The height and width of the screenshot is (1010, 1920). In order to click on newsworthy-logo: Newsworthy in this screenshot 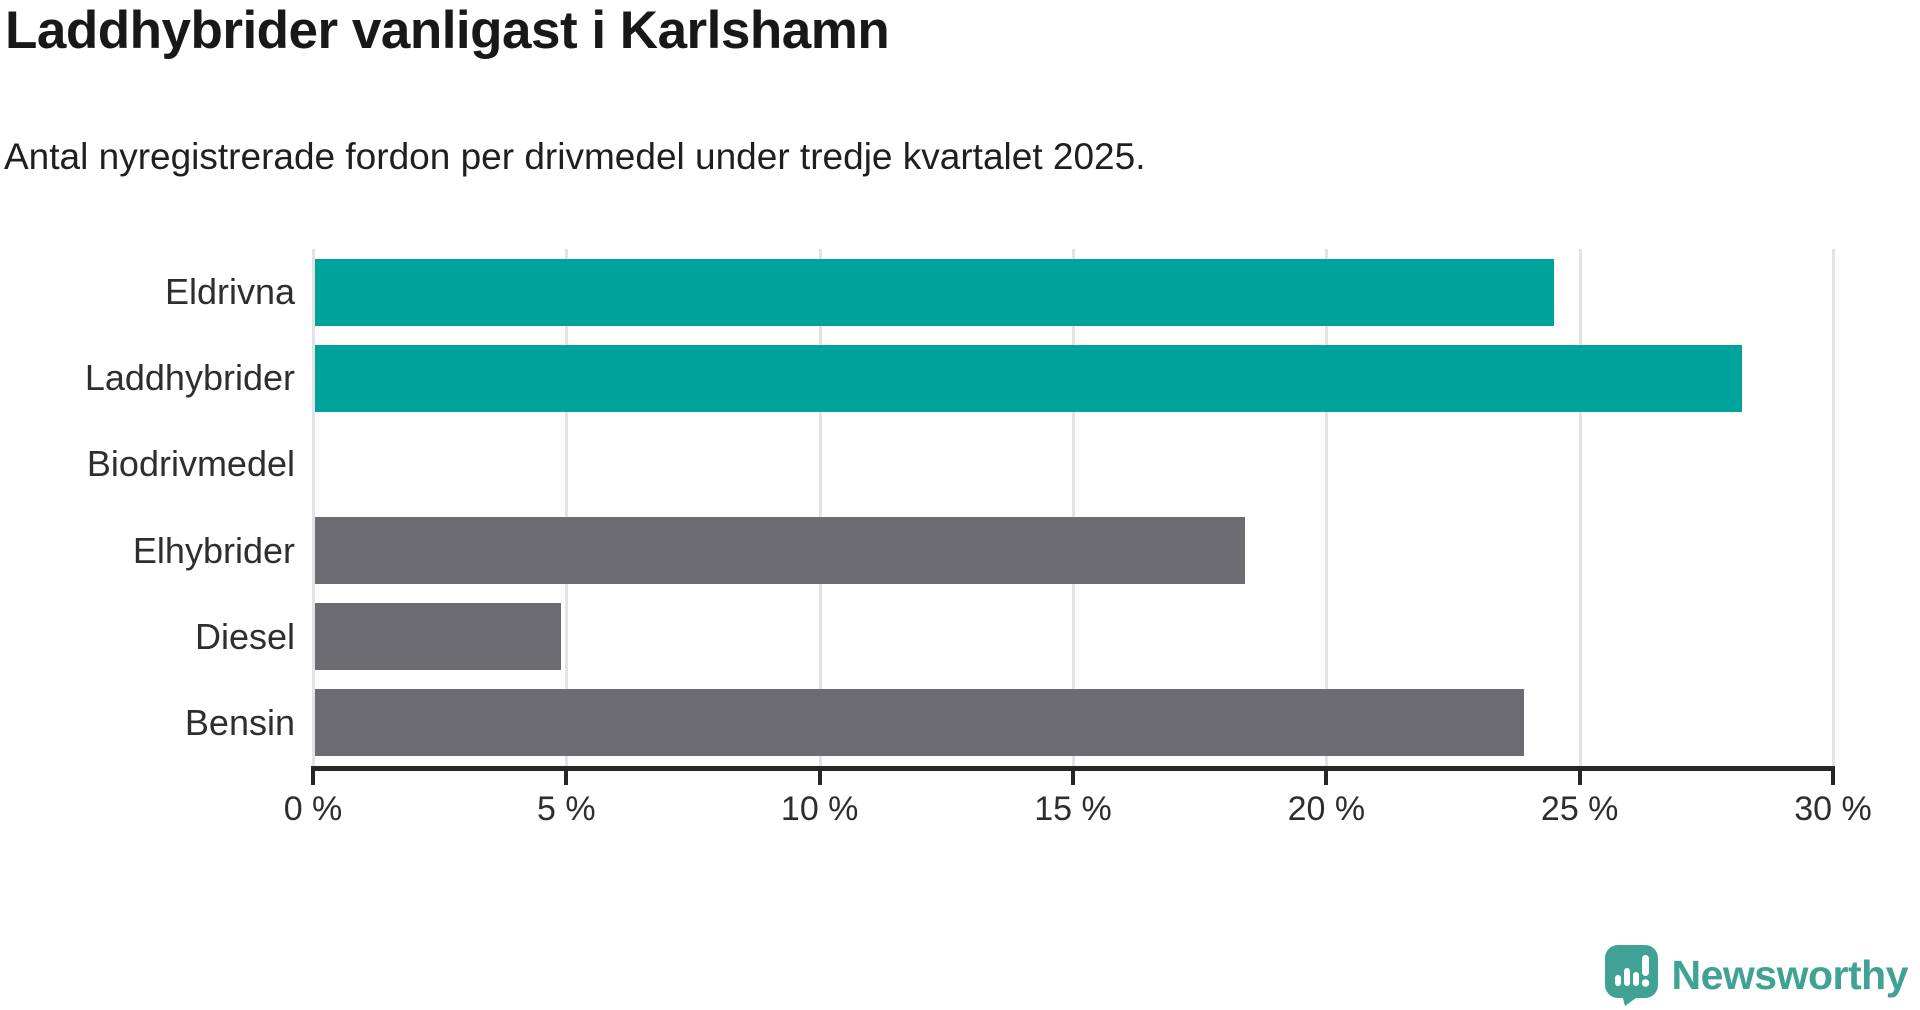, I will do `click(1756, 975)`.